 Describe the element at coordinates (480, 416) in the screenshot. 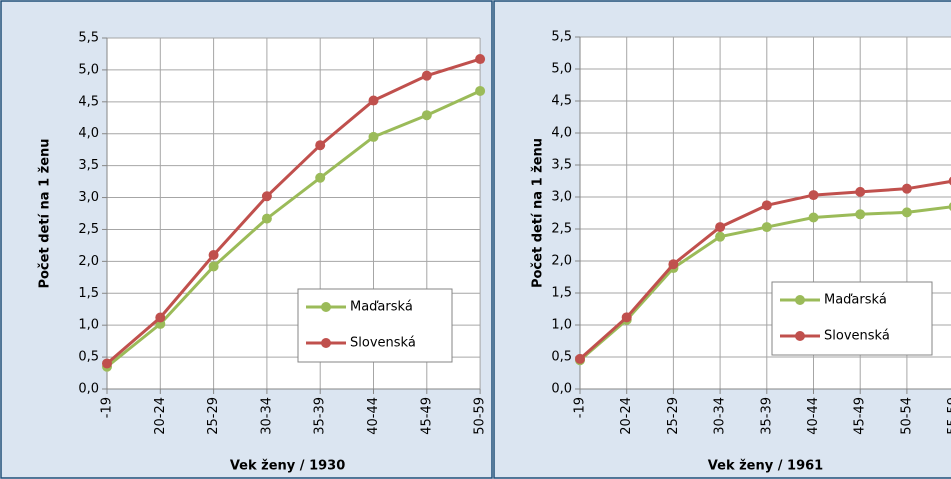

I see `x-tick-label: 50-59` at that location.